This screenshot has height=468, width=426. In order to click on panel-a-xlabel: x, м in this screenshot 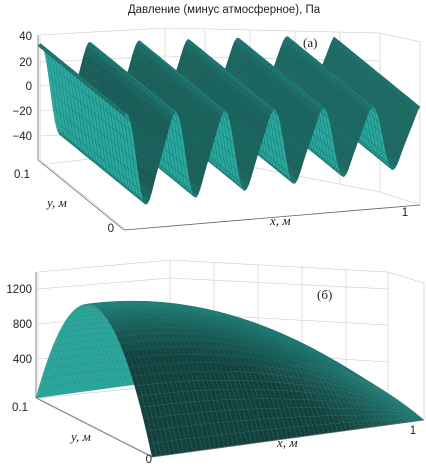, I will do `click(280, 220)`.